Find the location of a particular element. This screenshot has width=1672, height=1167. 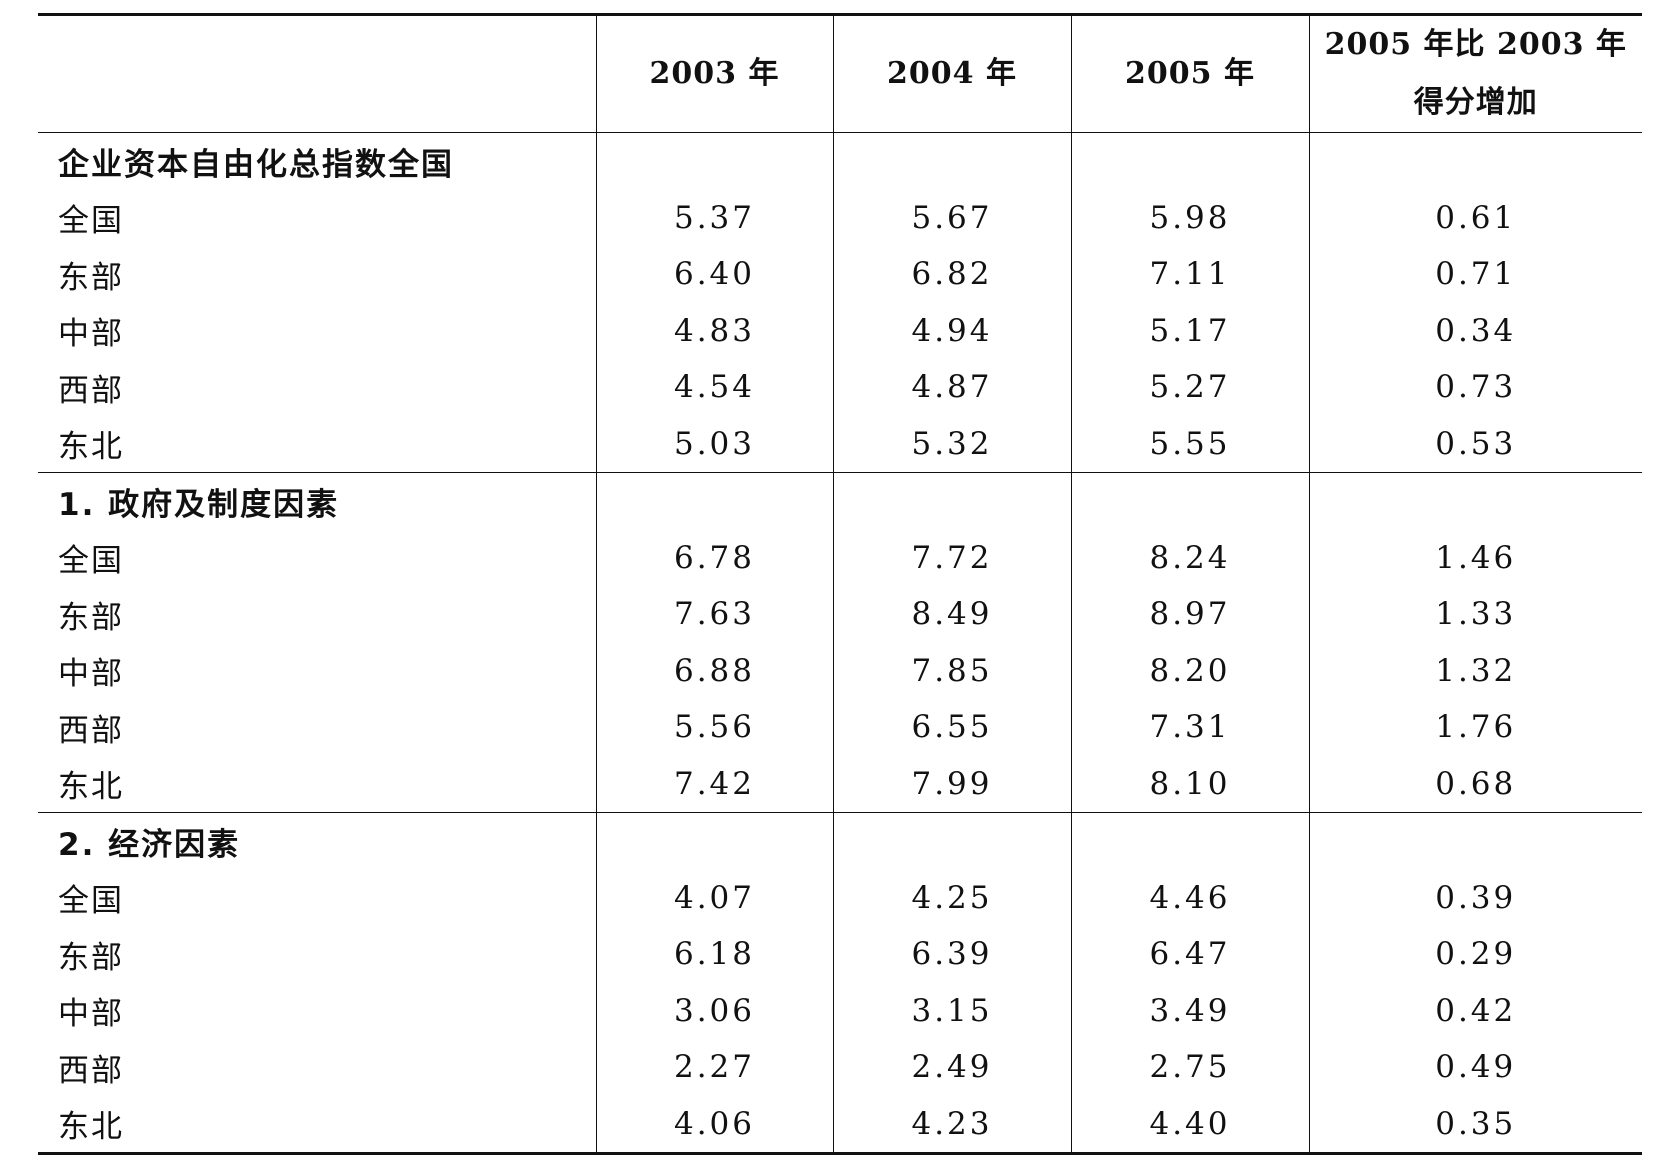

value-cell-2004: 6.39 is located at coordinates (951, 954).